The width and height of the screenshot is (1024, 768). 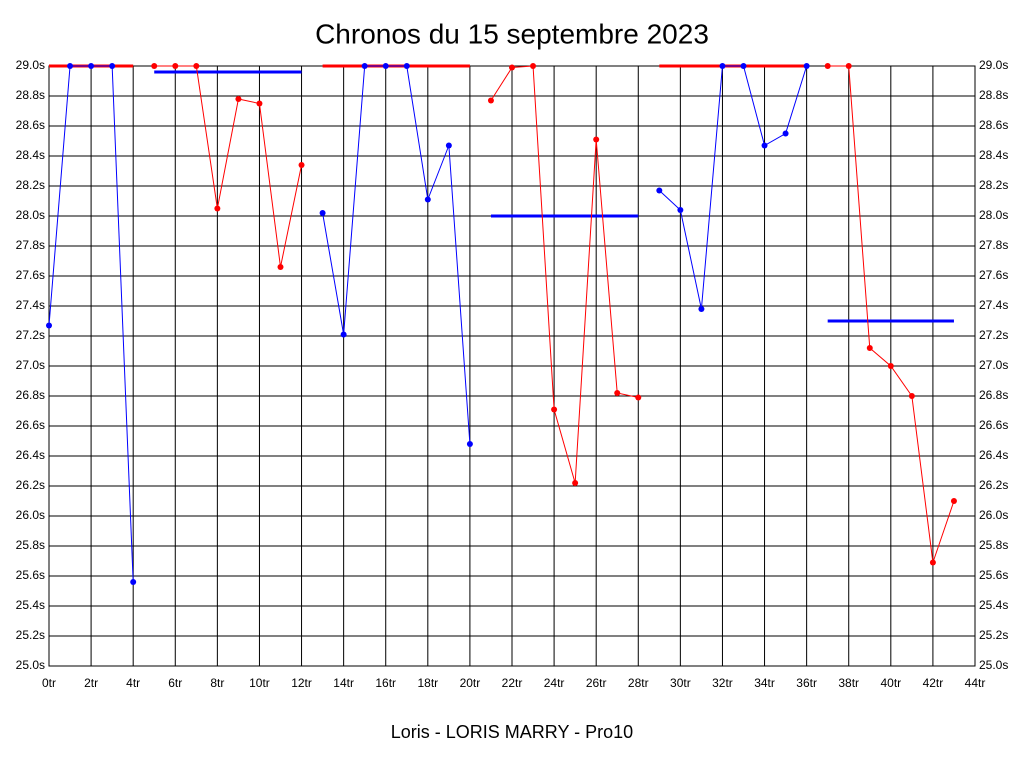 I want to click on x-tick-label: 2tr, so click(x=91, y=683).